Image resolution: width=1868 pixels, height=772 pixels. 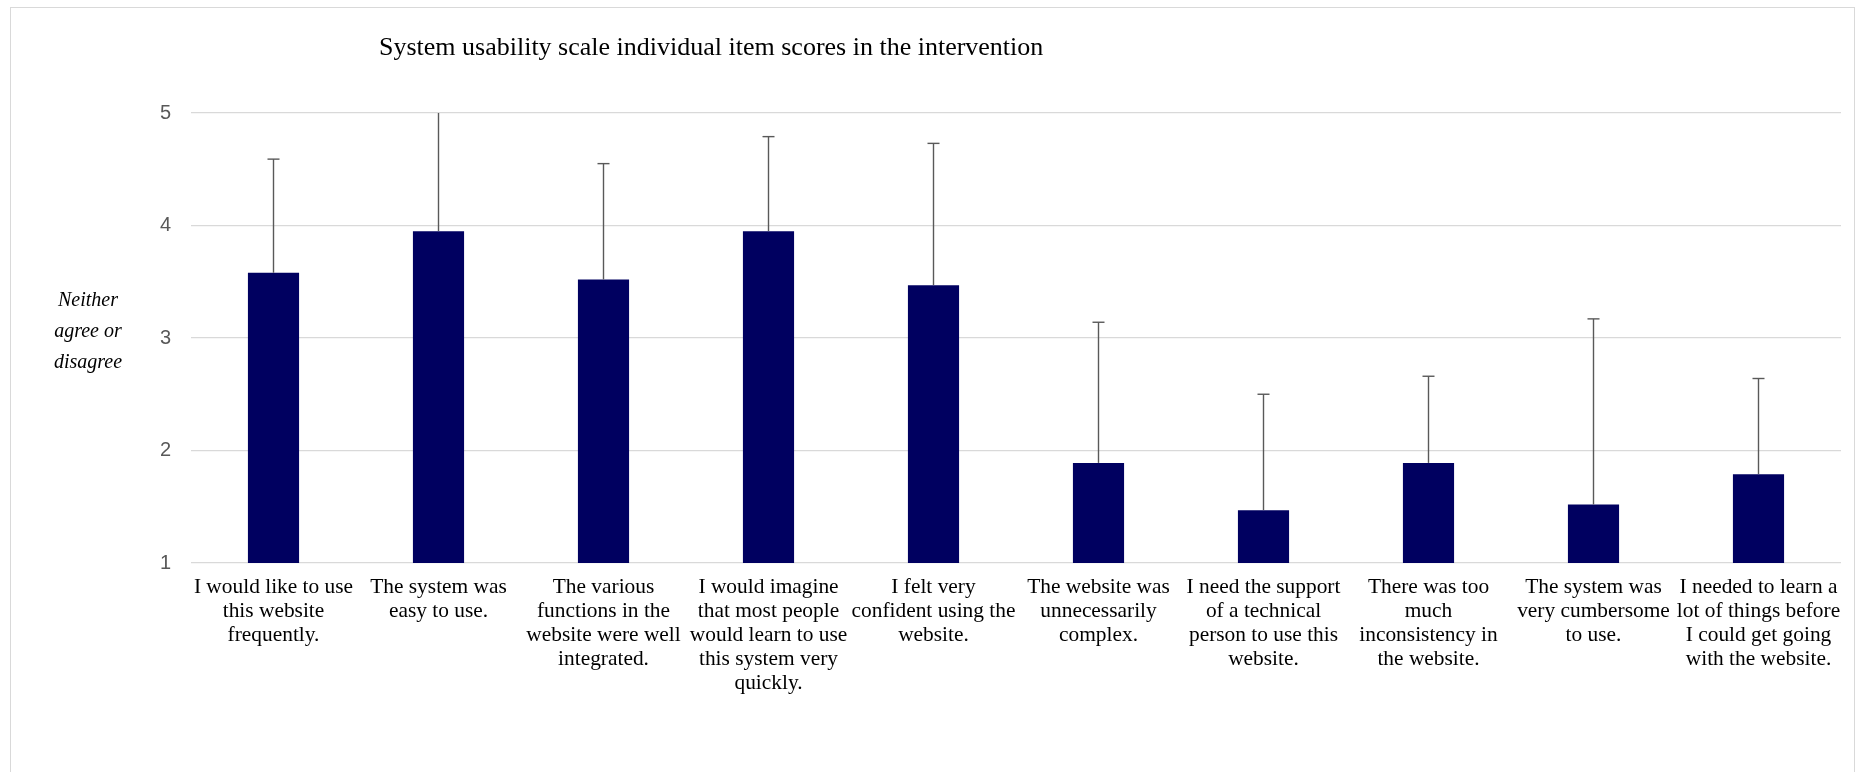 What do you see at coordinates (1098, 610) in the screenshot?
I see `x-tick-label: The website was unnecessarily complex.` at bounding box center [1098, 610].